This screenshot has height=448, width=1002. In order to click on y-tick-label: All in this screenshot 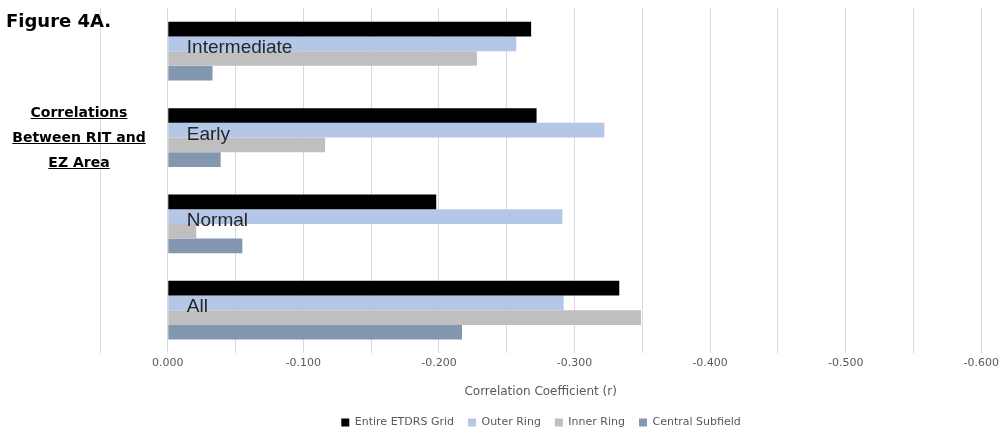, I will do `click(197, 306)`.